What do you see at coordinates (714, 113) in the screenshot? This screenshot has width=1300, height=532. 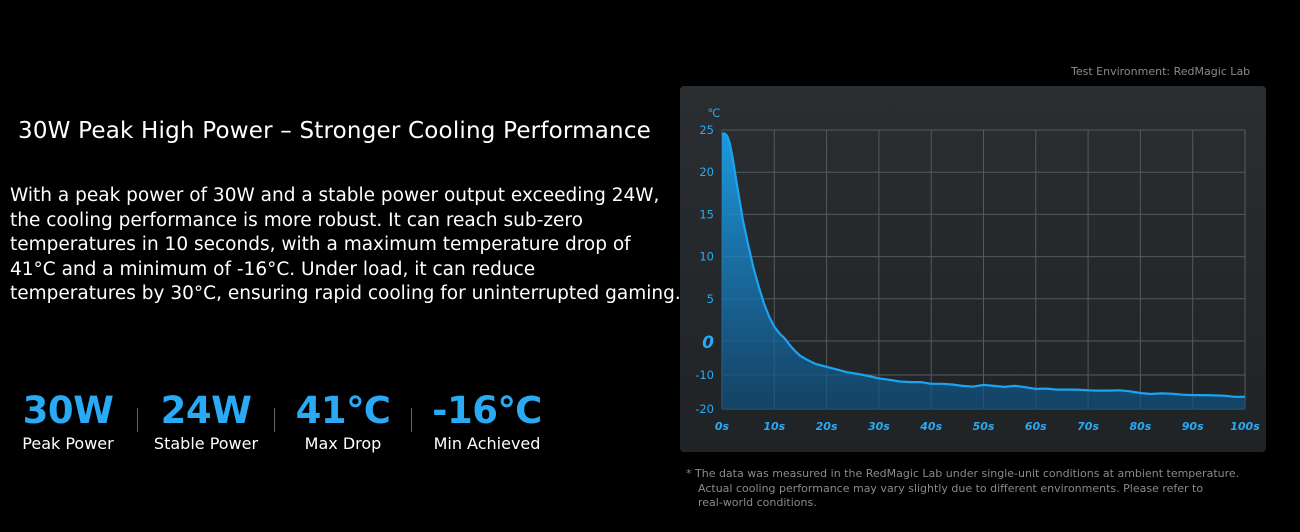 I see `y-axis-unit-label: ℃` at bounding box center [714, 113].